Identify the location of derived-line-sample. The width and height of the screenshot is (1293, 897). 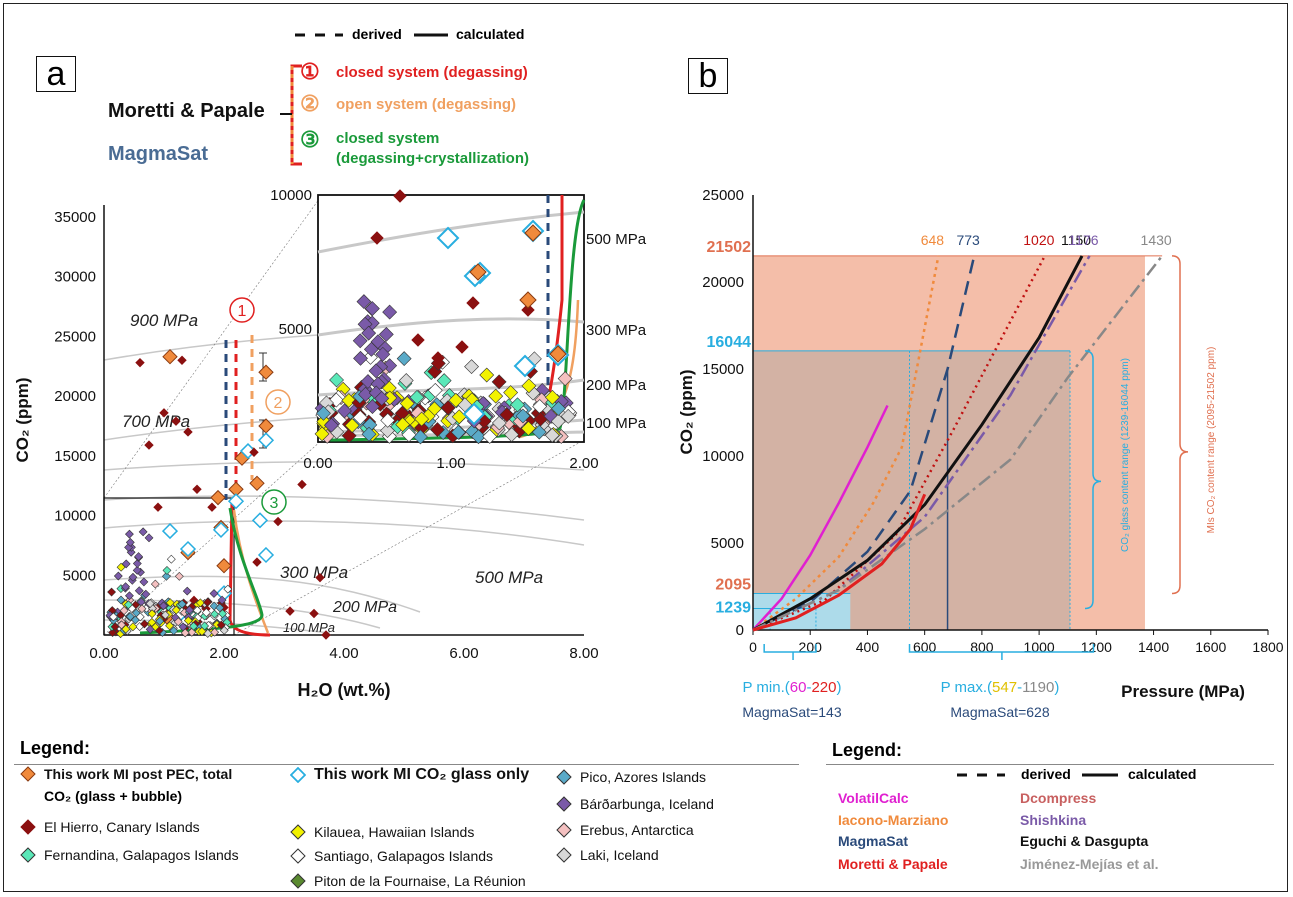
(319, 35).